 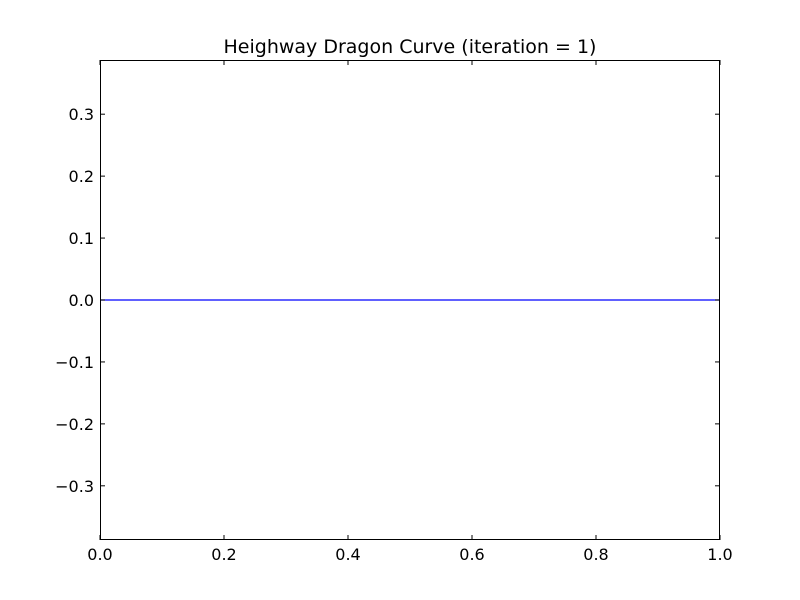 What do you see at coordinates (223, 554) in the screenshot?
I see `x-tick-label: 0.2` at bounding box center [223, 554].